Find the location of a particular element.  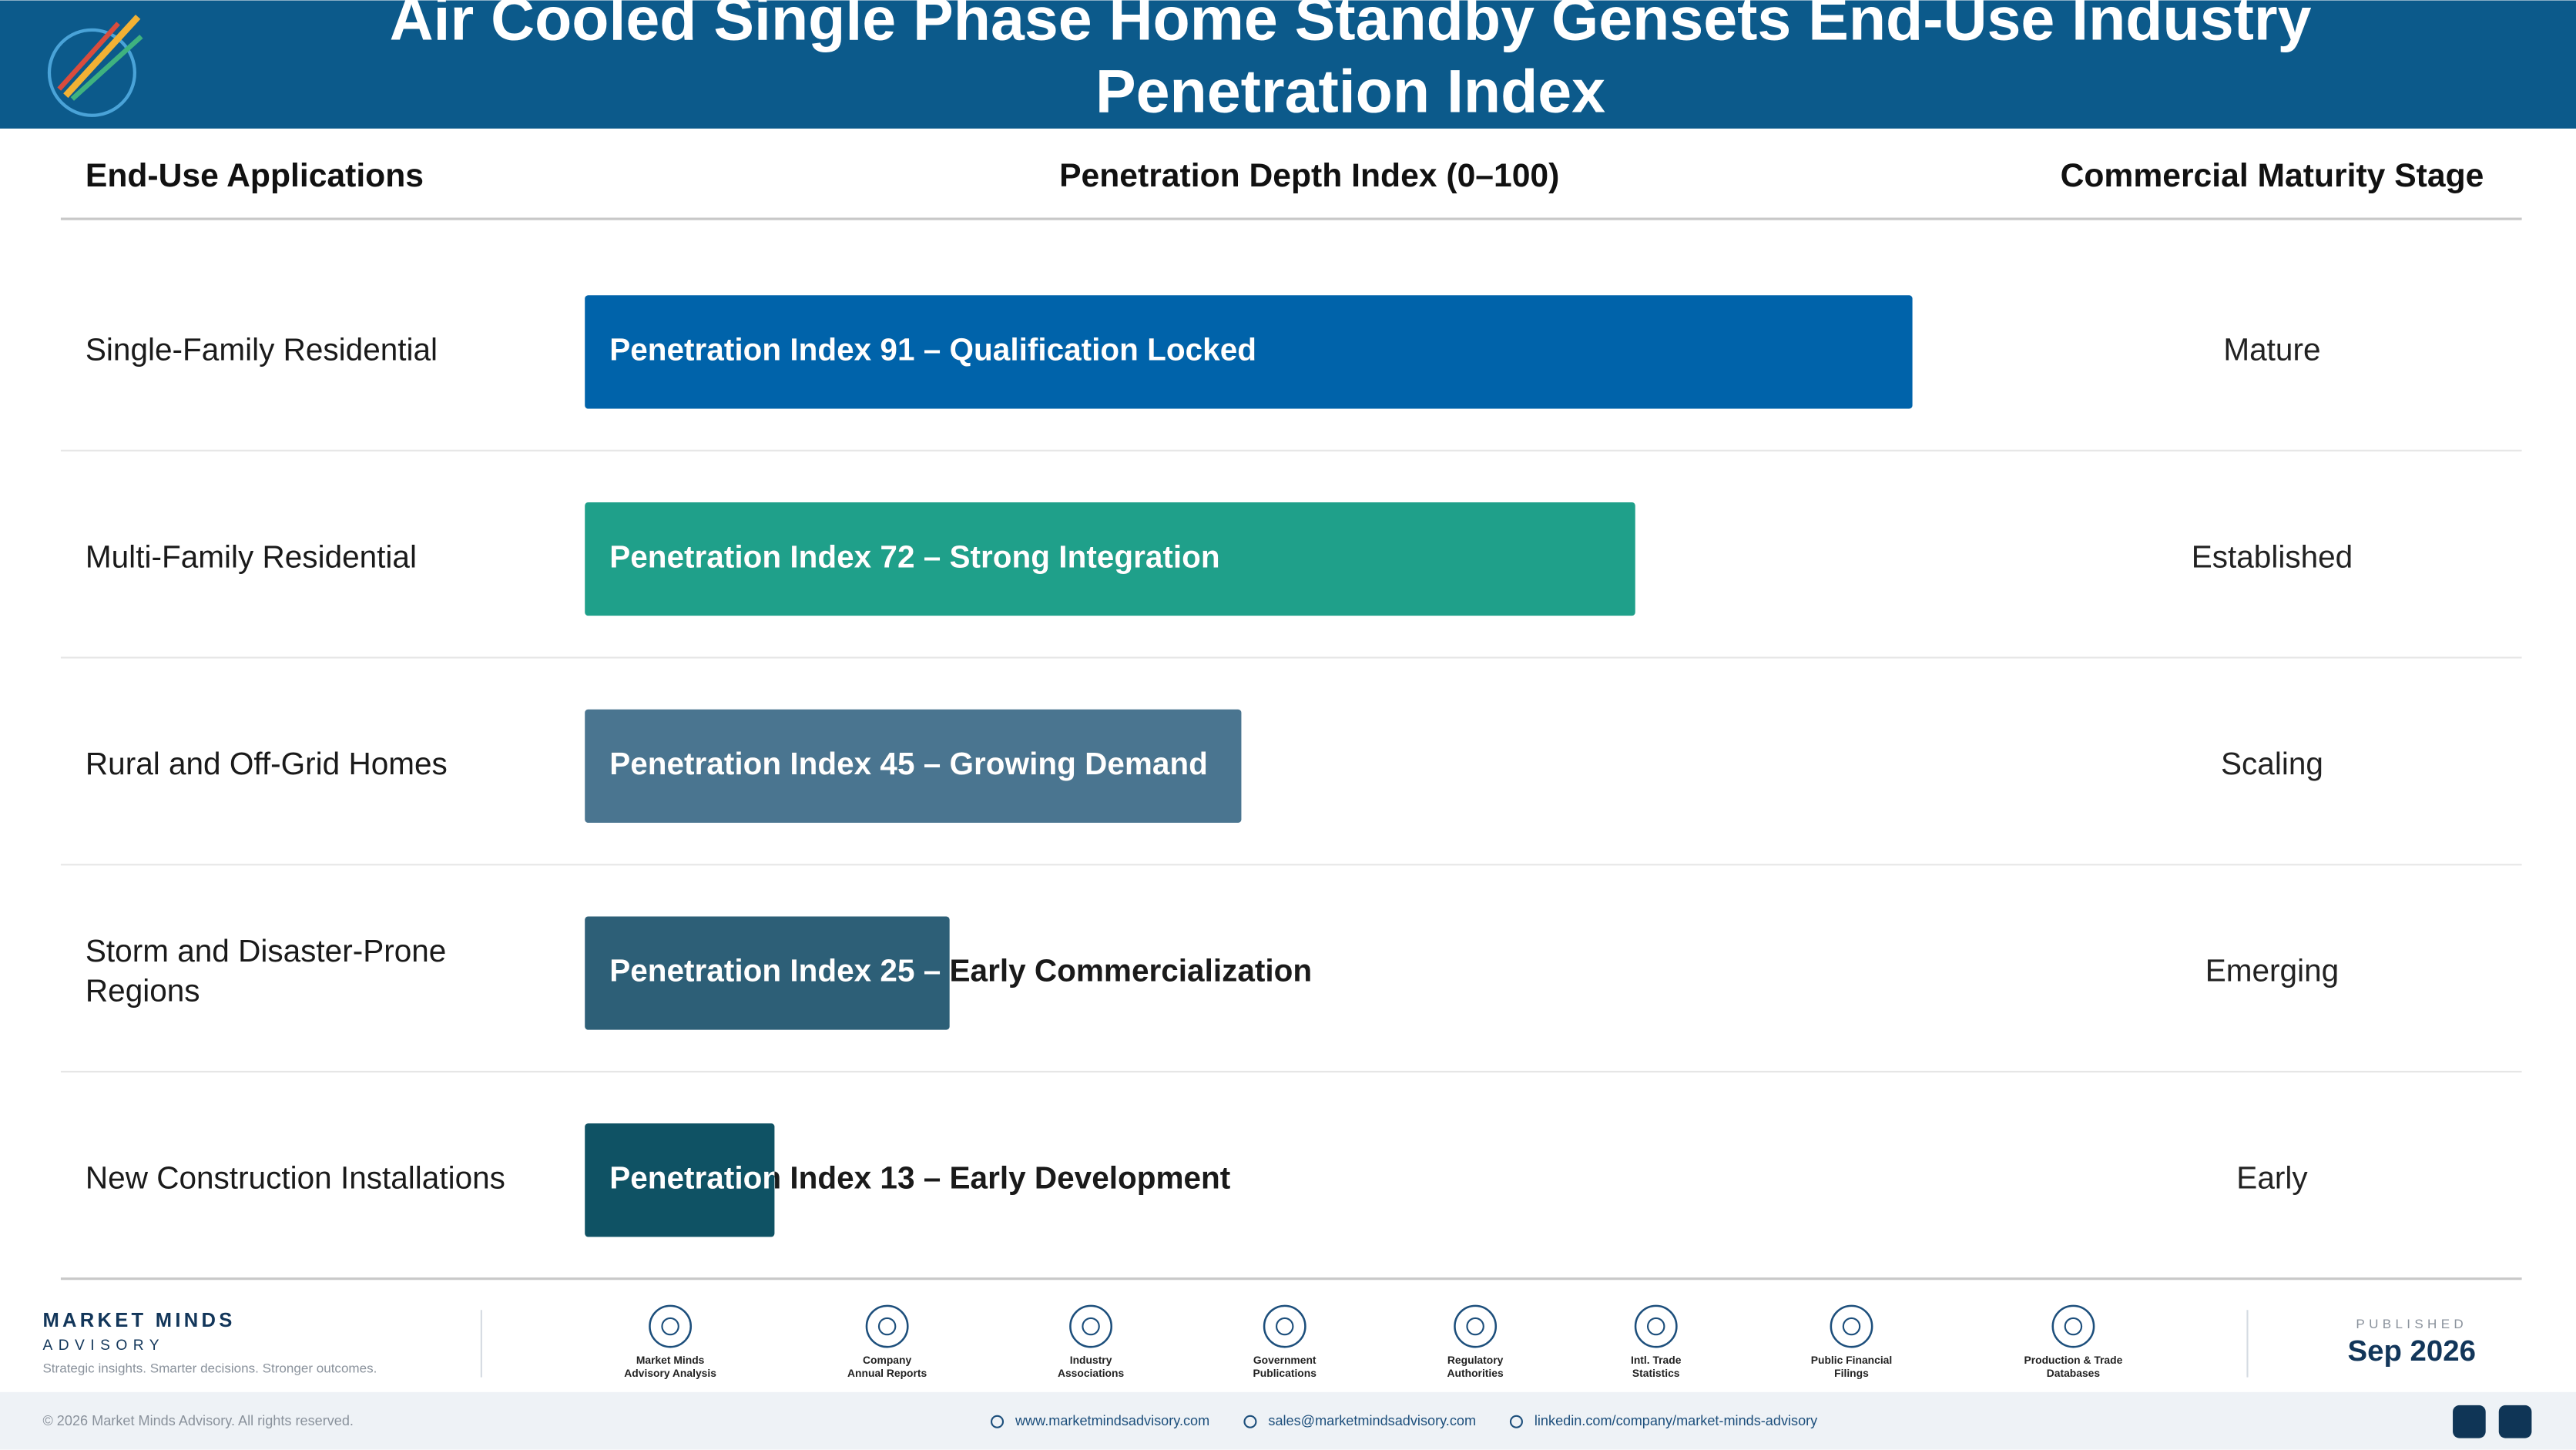

stage-label: Emerging is located at coordinates (2272, 970).